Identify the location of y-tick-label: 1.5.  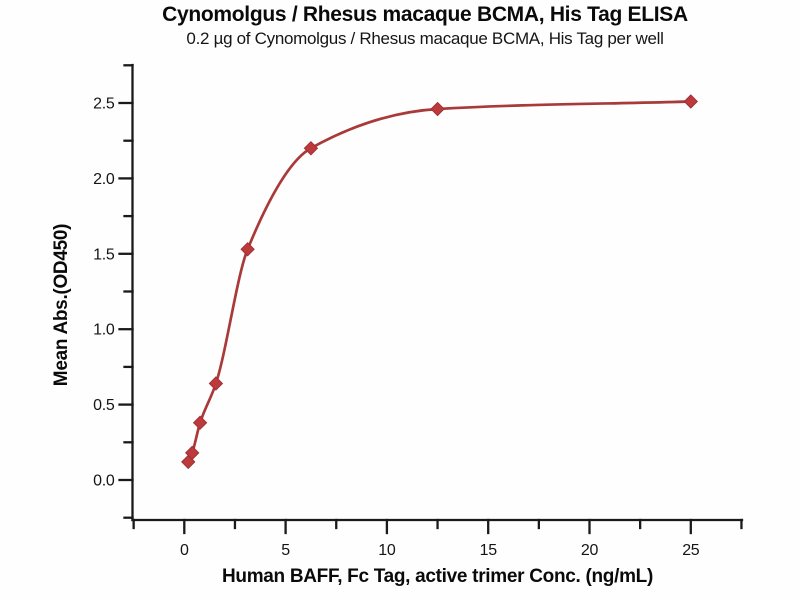
(104, 254).